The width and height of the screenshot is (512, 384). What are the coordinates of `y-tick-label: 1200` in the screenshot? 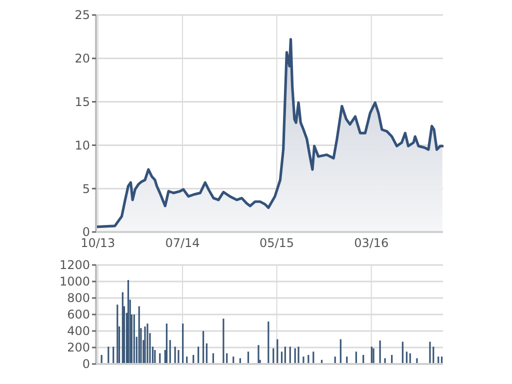 It's located at (74, 265).